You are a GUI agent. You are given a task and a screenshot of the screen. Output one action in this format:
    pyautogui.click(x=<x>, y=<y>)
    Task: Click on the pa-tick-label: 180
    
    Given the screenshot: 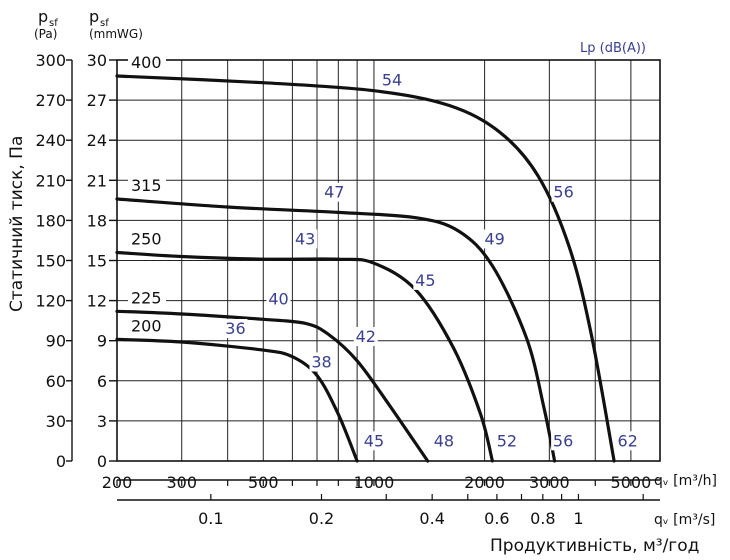 What is the action you would take?
    pyautogui.click(x=50, y=220)
    